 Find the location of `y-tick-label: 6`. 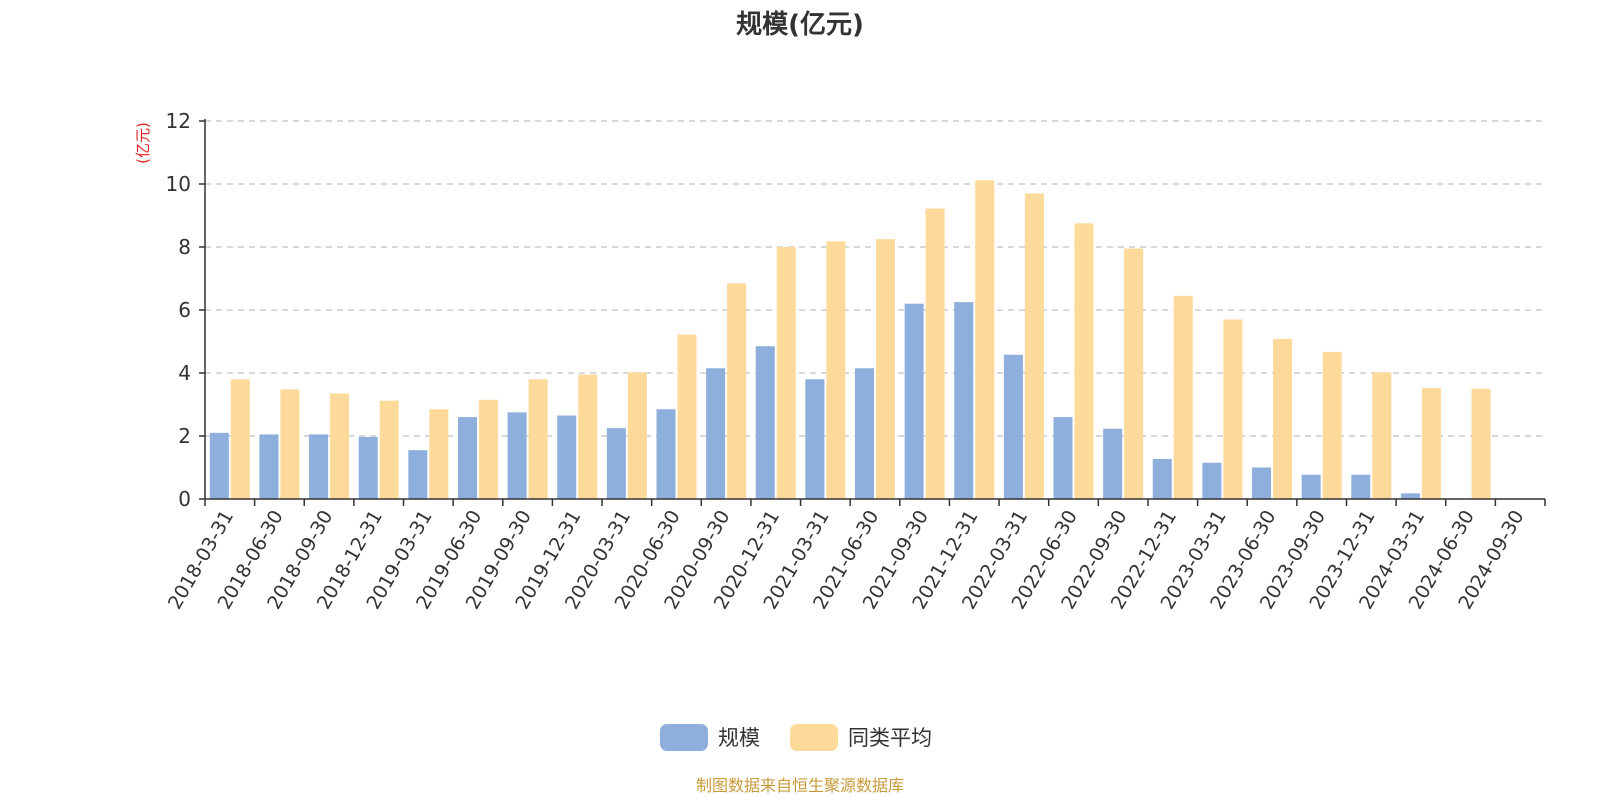

y-tick-label: 6 is located at coordinates (184, 310).